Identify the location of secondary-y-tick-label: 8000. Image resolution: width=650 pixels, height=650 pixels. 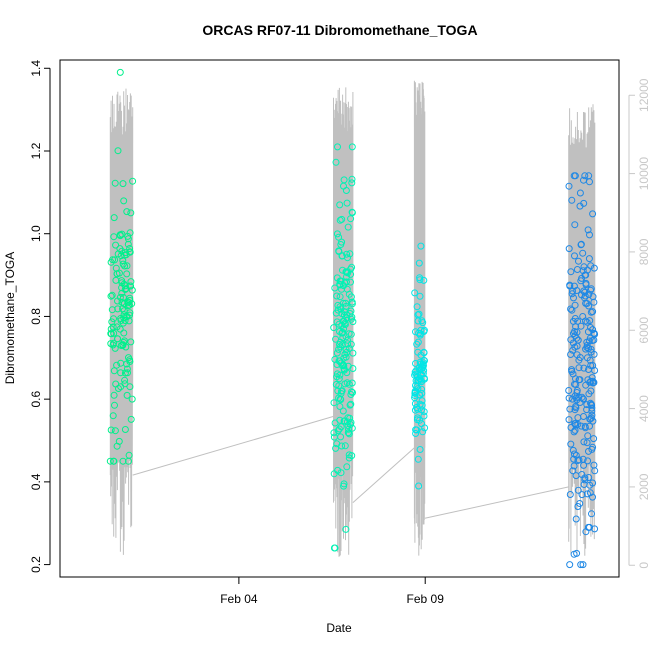
(643, 251).